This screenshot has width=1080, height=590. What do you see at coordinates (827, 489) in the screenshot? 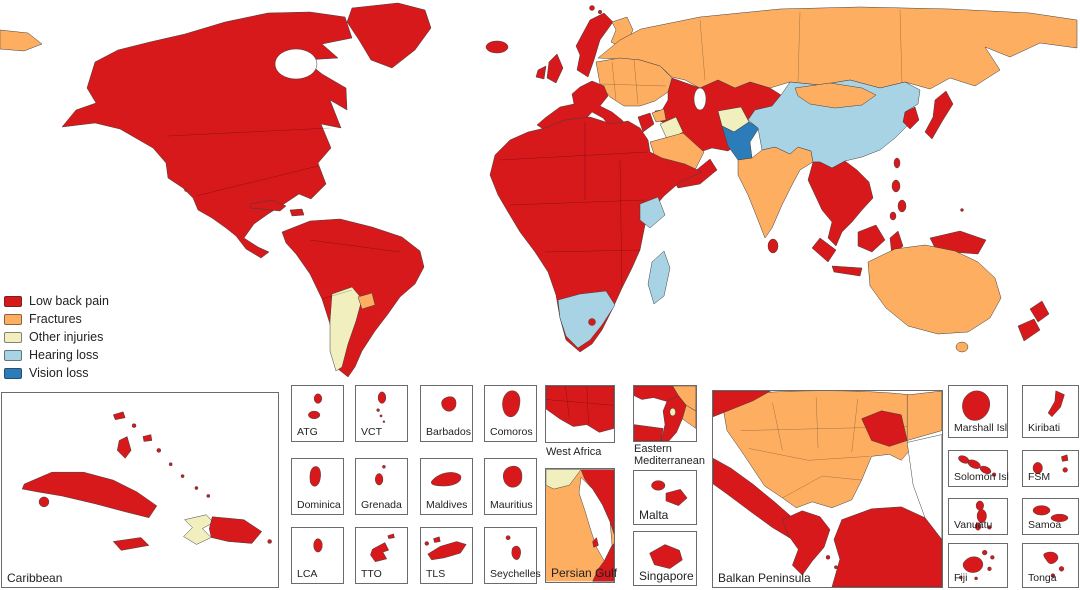
I see `inset-balkan-peninsula: Balkan Peninsula` at bounding box center [827, 489].